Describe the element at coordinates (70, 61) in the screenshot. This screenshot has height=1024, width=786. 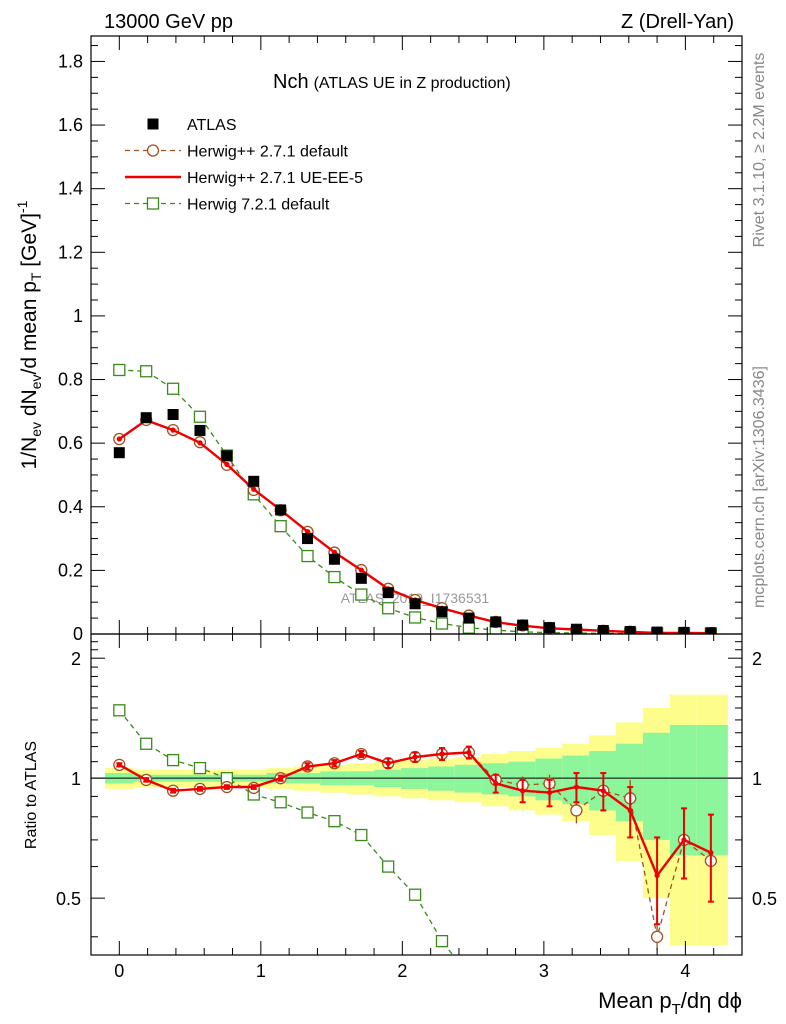
I see `y-tick-label: 1.8` at that location.